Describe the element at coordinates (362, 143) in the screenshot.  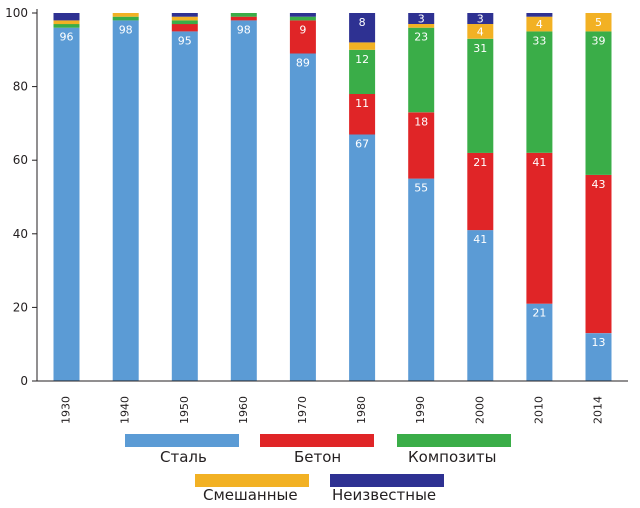
I see `data-label-1980-0: 67` at that location.